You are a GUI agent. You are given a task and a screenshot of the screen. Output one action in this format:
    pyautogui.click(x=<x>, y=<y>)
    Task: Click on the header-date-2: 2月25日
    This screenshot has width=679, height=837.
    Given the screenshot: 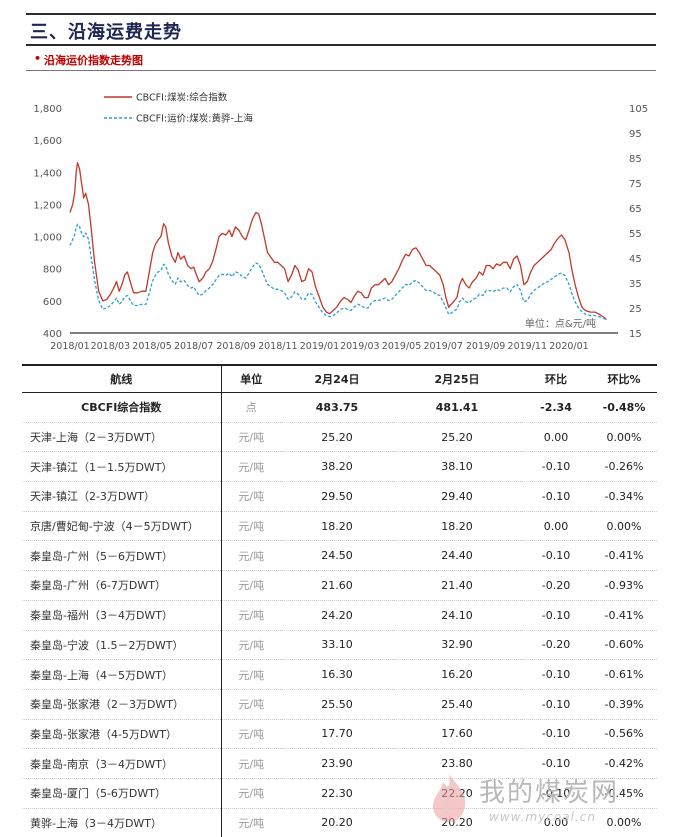 What is the action you would take?
    pyautogui.click(x=457, y=379)
    